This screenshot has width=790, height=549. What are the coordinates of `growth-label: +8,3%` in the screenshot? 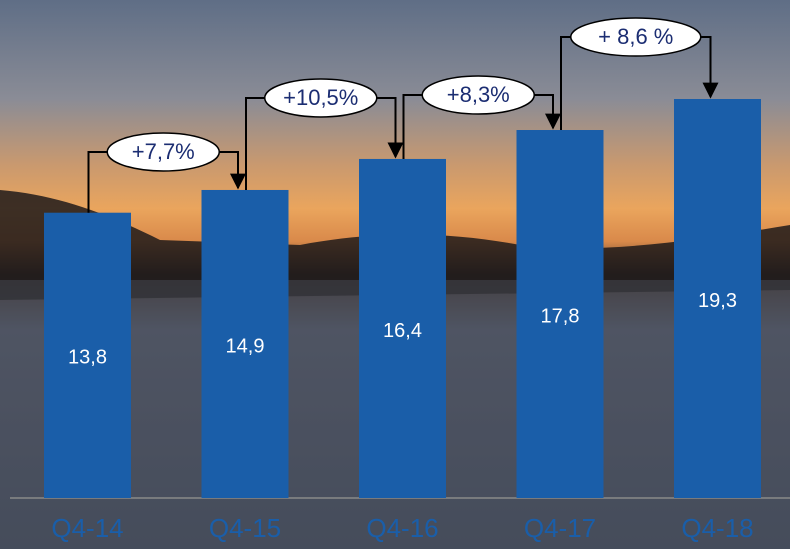 It's located at (478, 94).